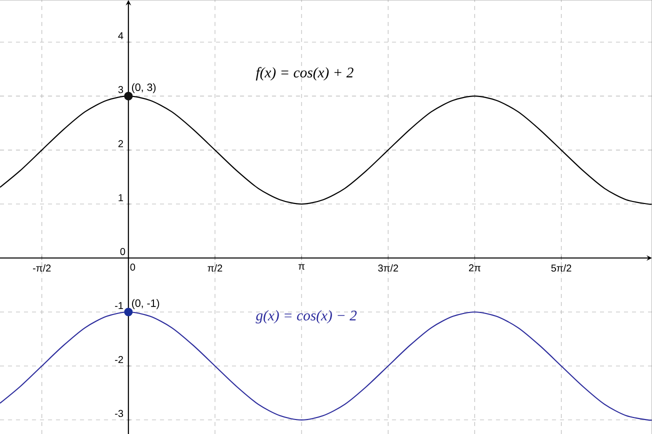  Describe the element at coordinates (133, 267) in the screenshot. I see `x-tick-label: 0` at that location.